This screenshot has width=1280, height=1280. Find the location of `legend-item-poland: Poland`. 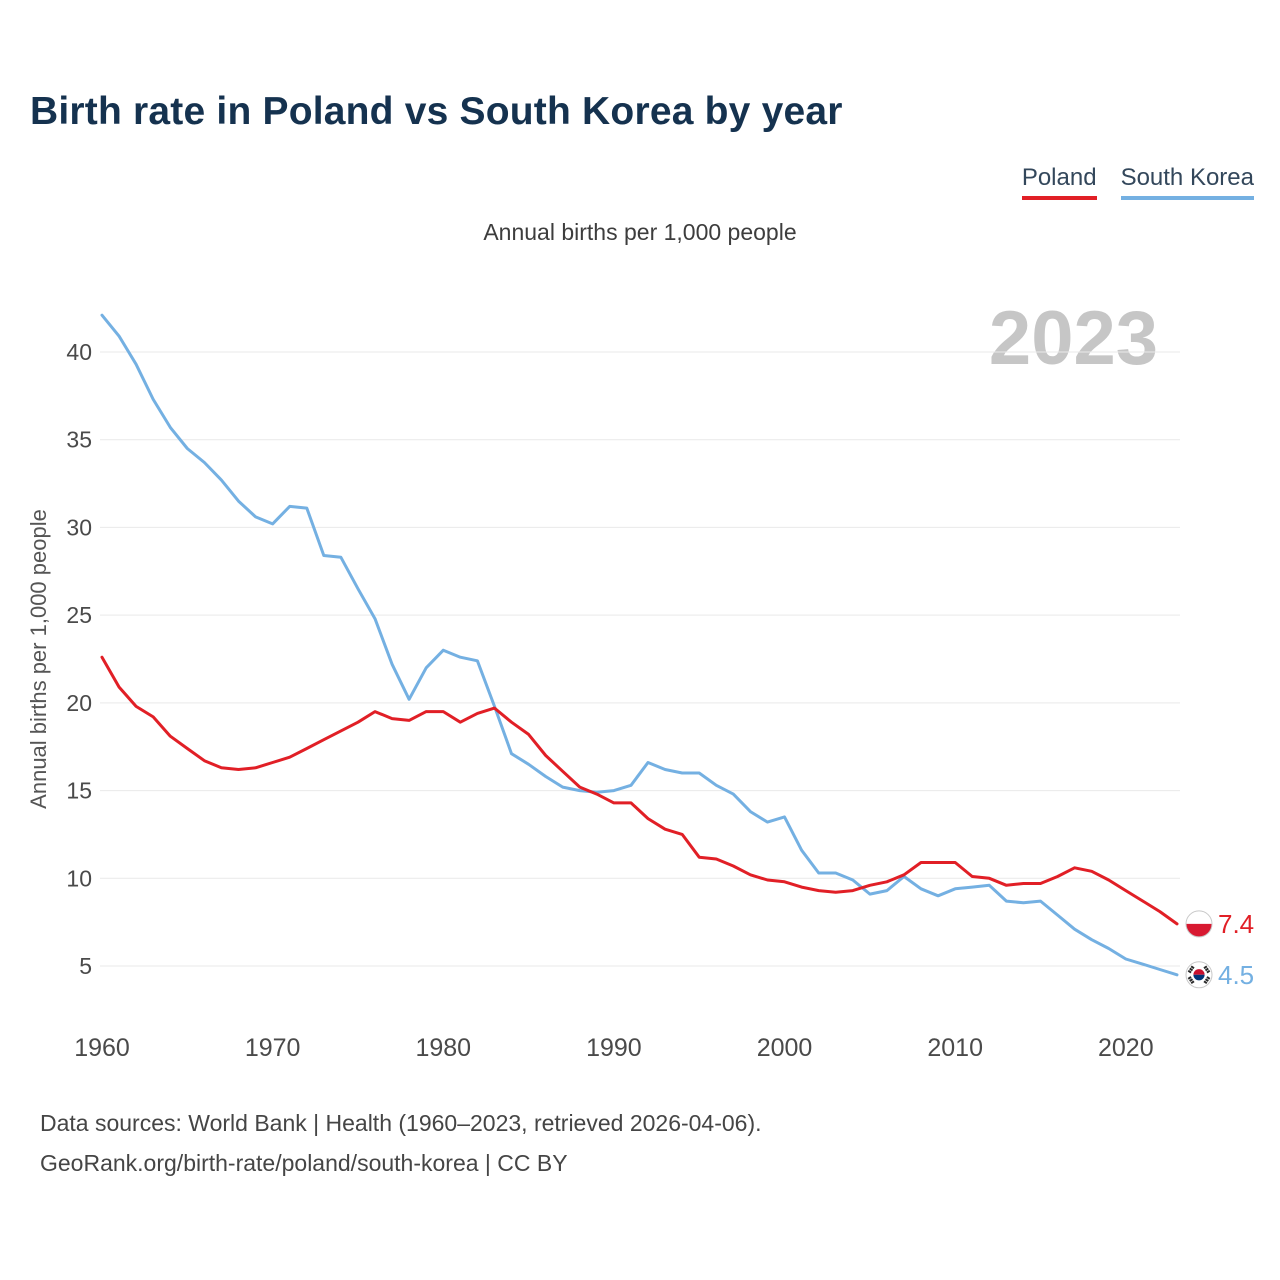

legend-item-poland: Poland is located at coordinates (1059, 182).